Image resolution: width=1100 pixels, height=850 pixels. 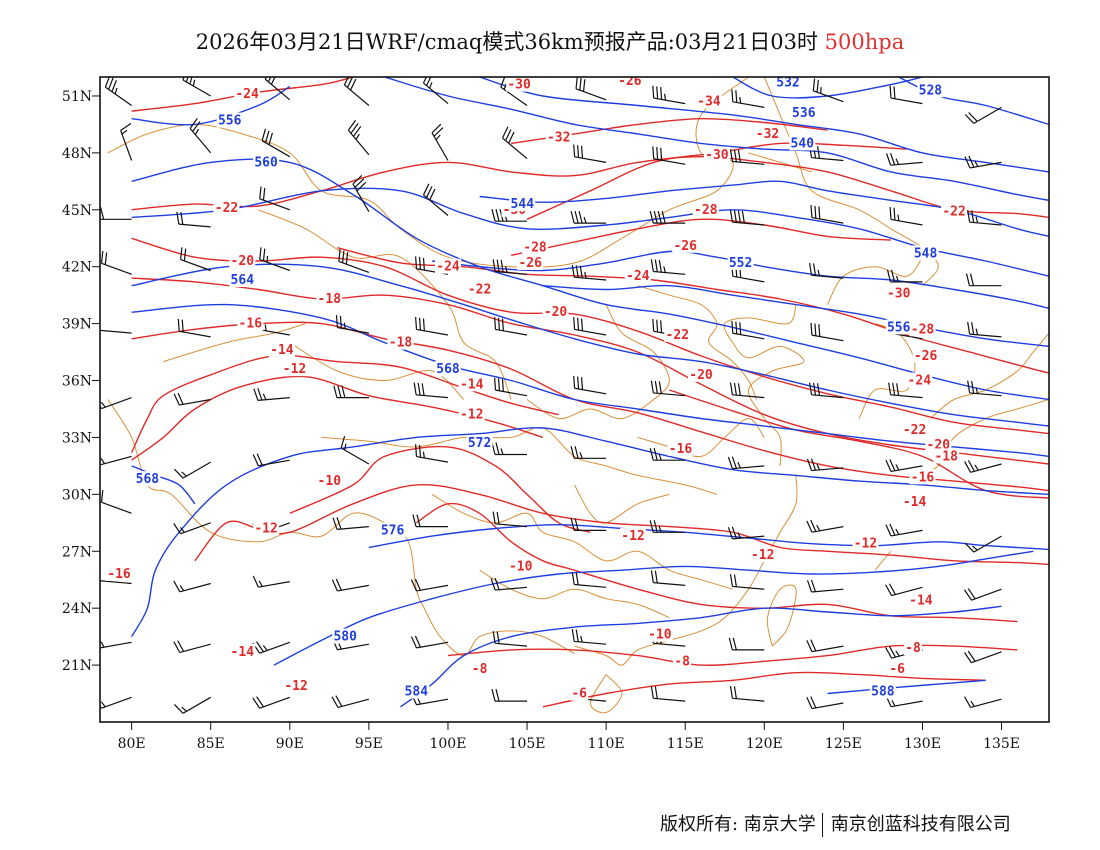 I want to click on height-label: 564, so click(x=243, y=280).